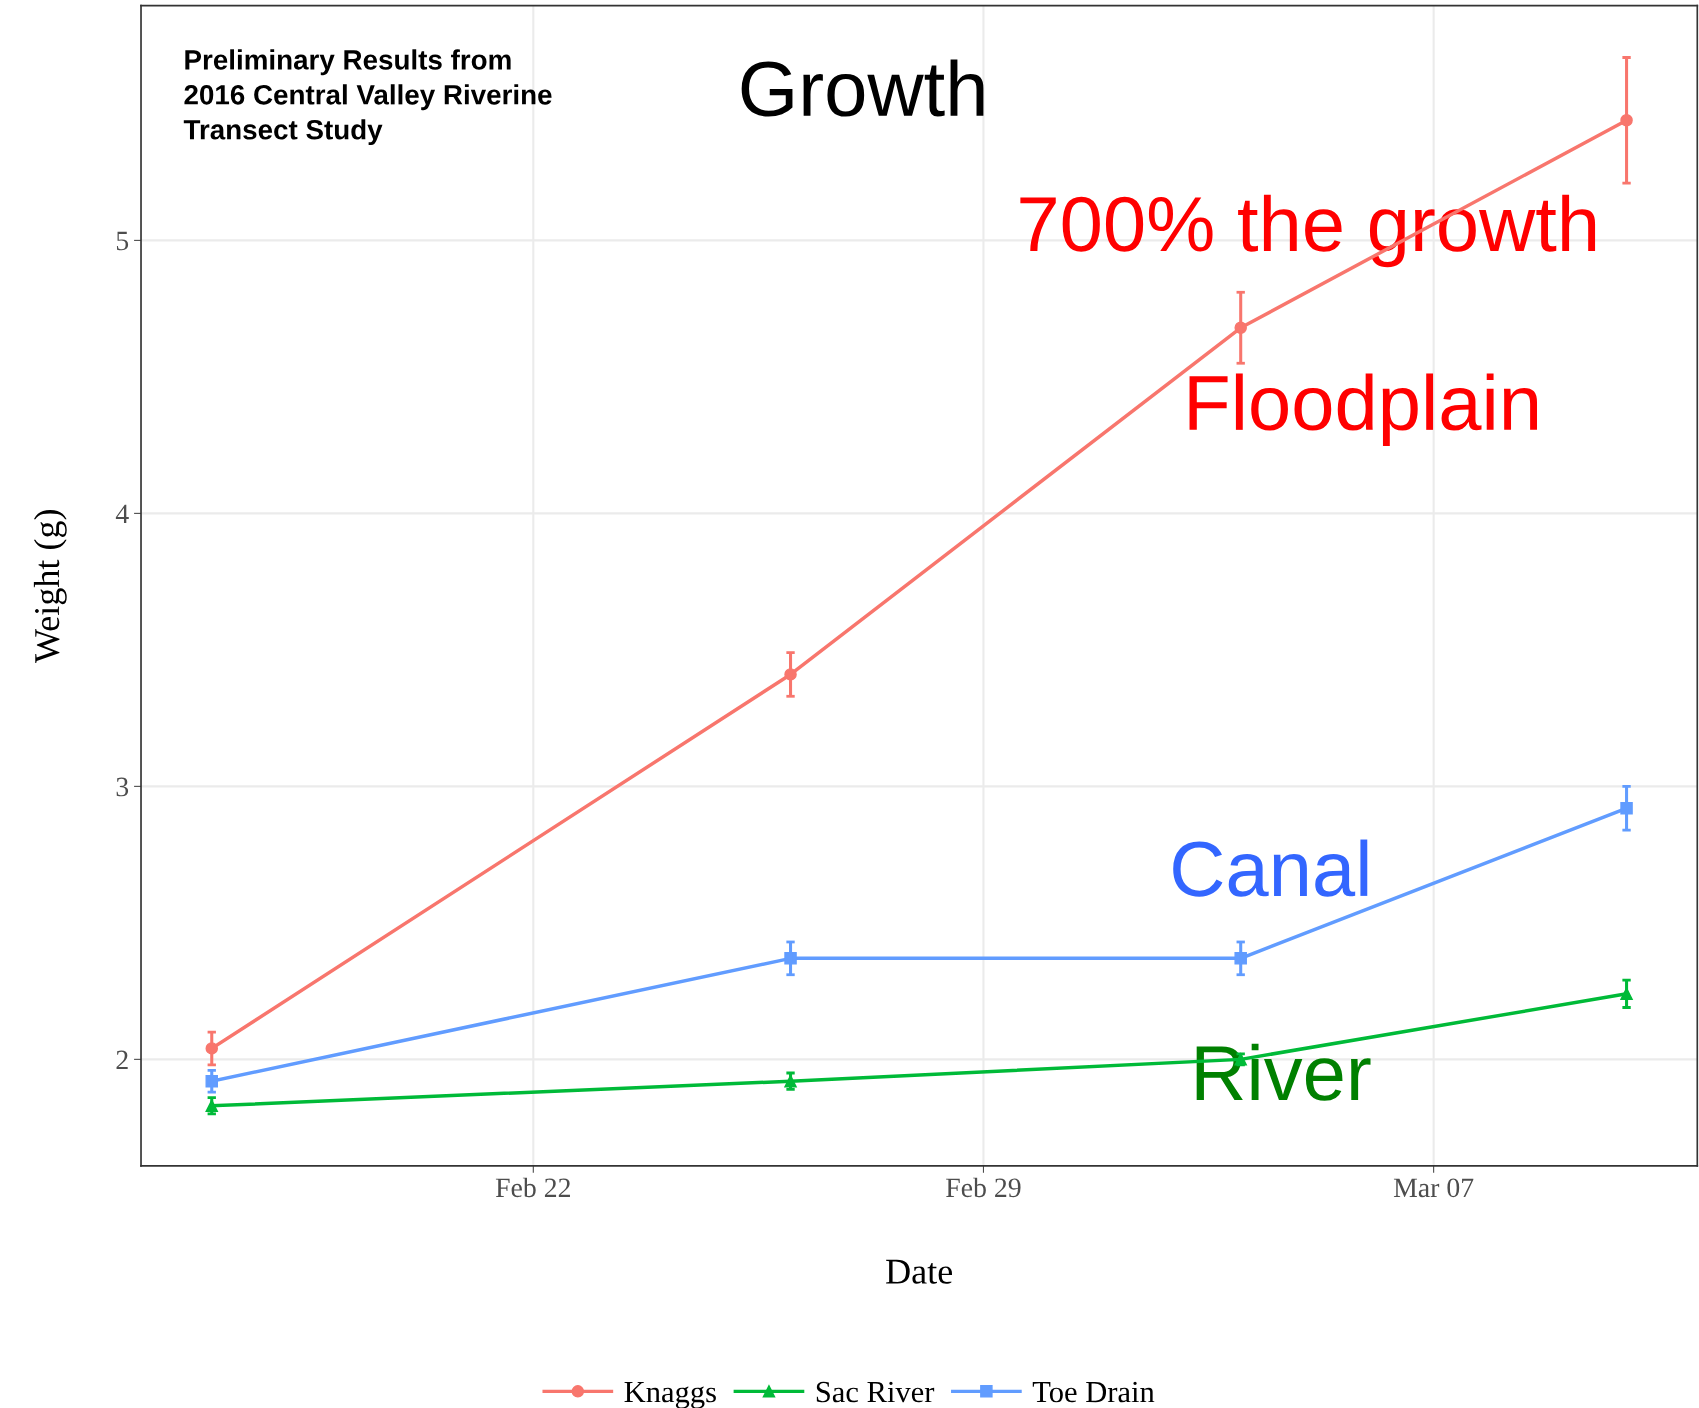 Image resolution: width=1699 pixels, height=1408 pixels. I want to click on y-tick-label: 3, so click(122, 787).